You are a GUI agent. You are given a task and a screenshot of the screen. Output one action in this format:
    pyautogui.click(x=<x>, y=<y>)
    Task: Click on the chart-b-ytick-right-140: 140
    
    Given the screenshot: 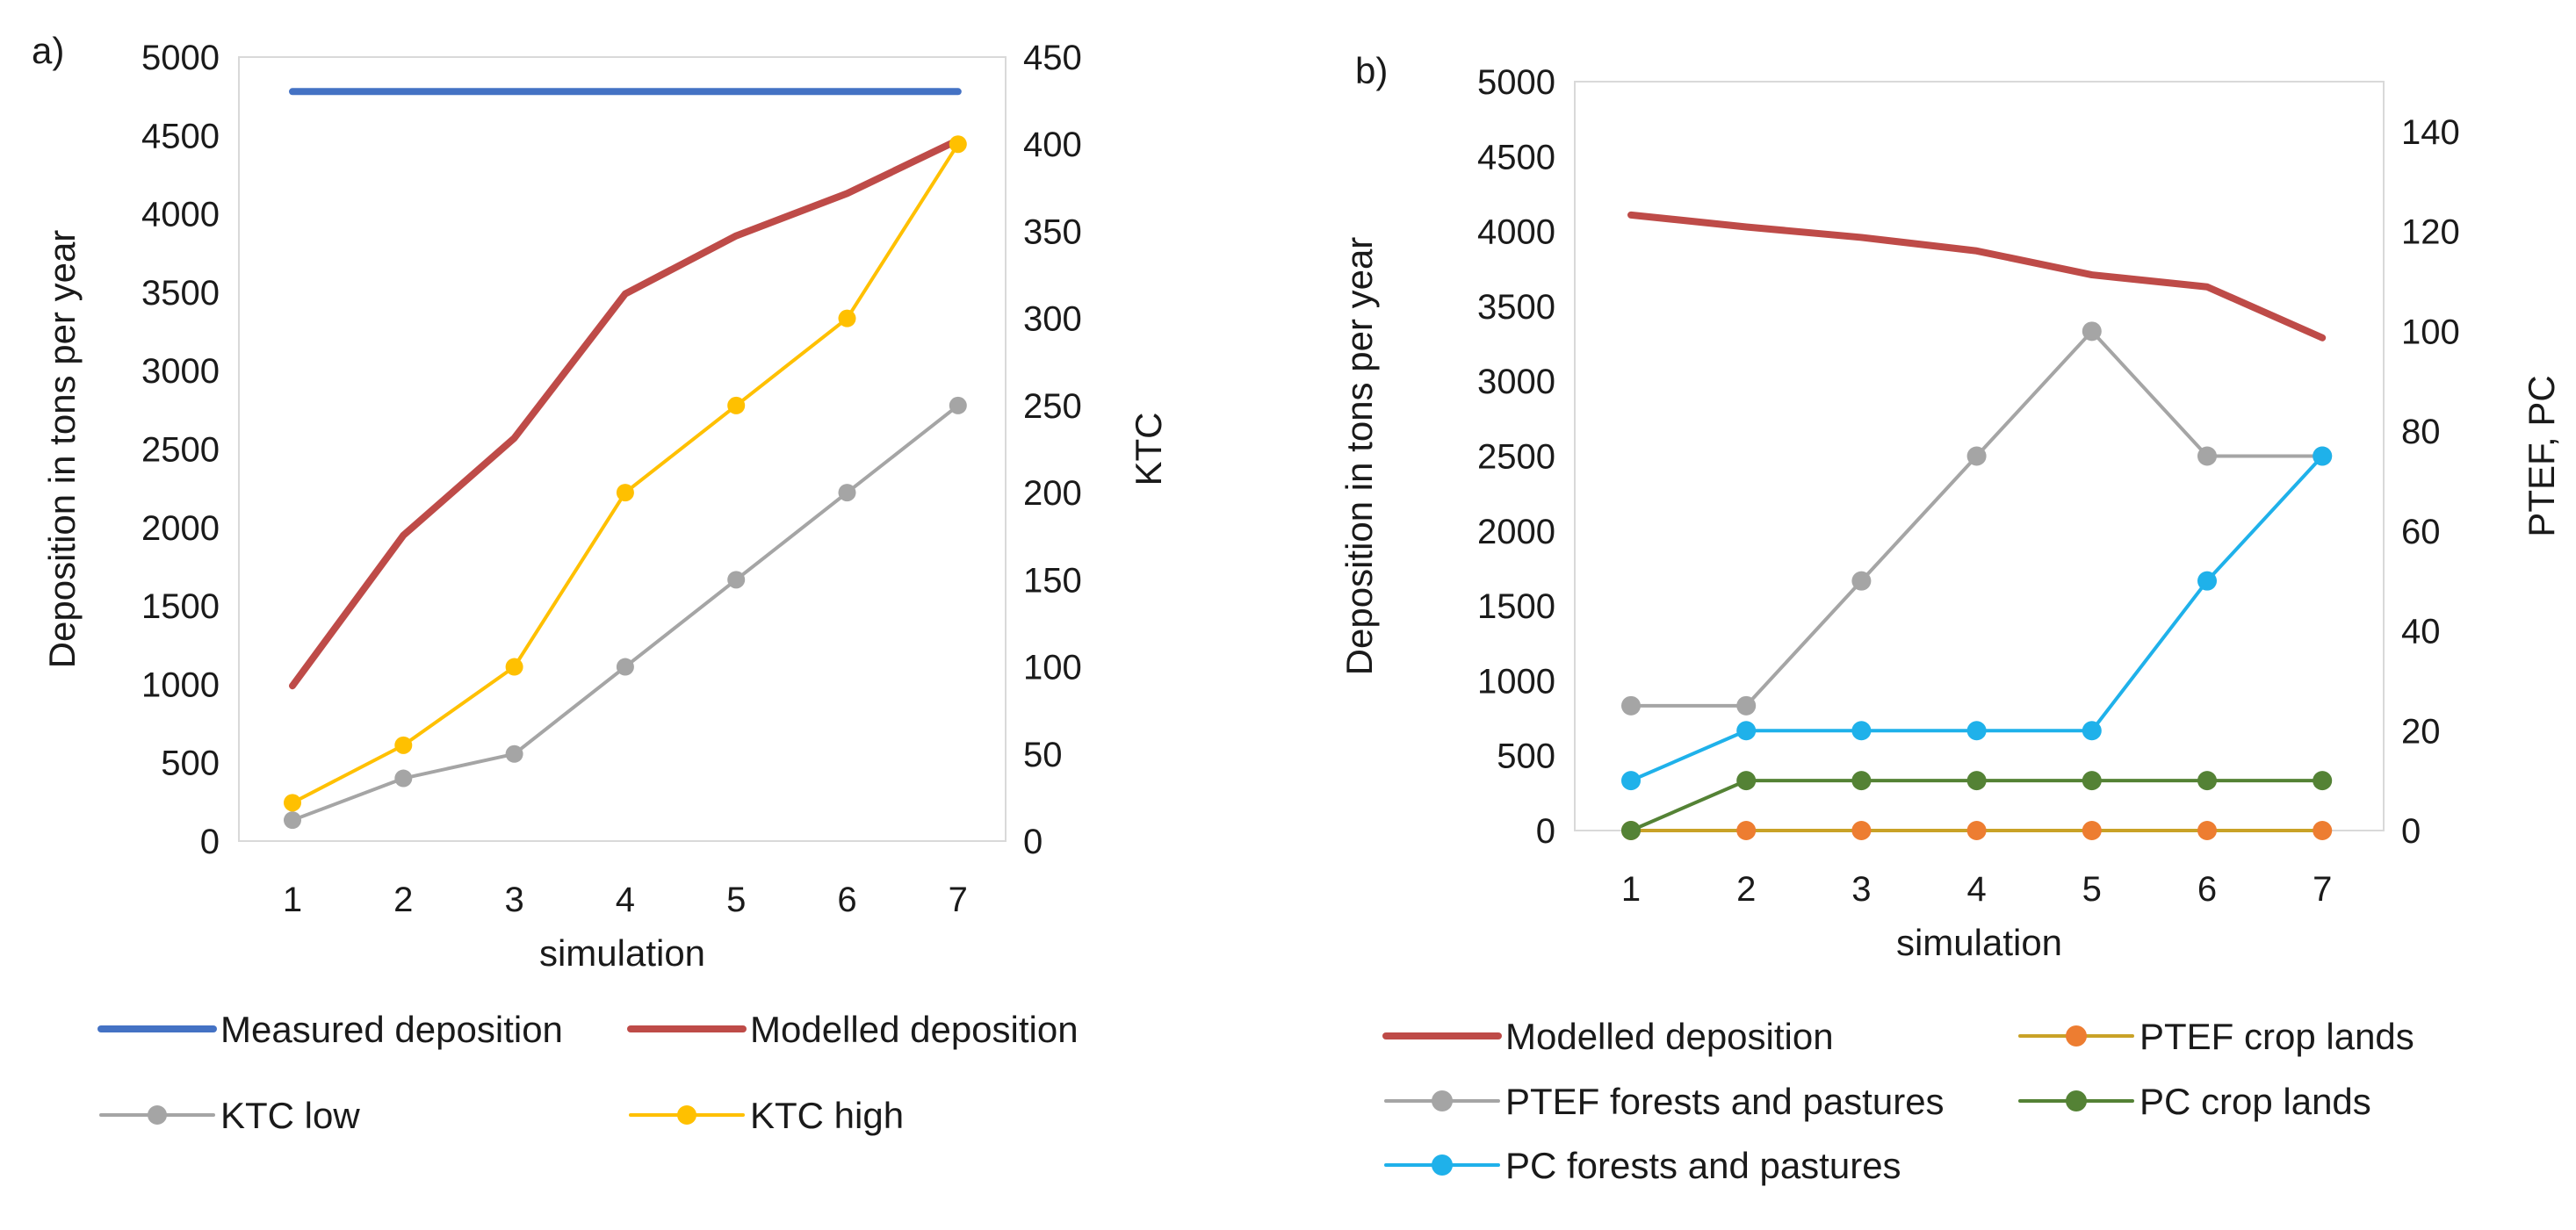 What is the action you would take?
    pyautogui.click(x=2430, y=132)
    